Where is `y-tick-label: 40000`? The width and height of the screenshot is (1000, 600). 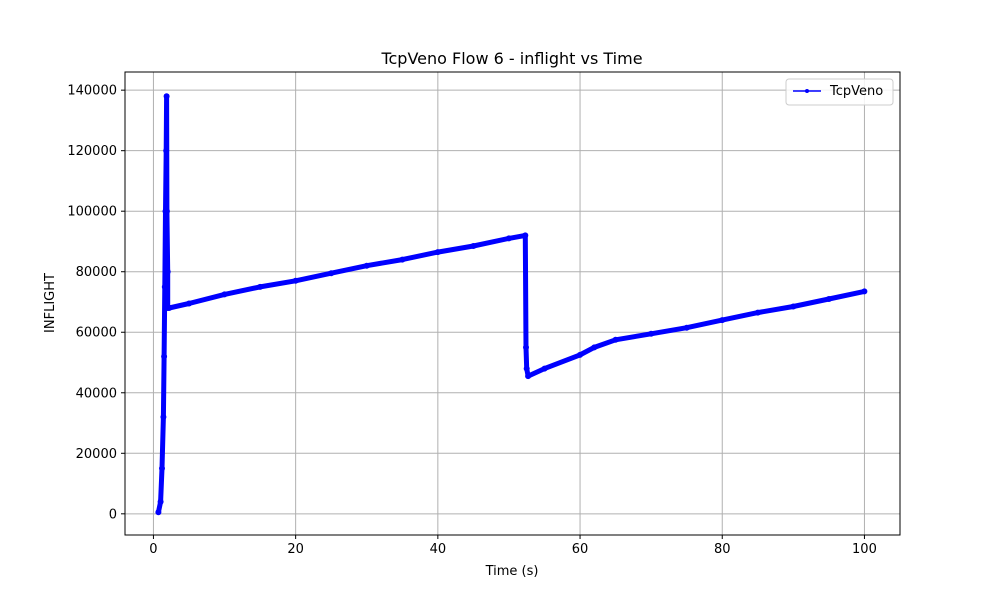
y-tick-label: 40000 is located at coordinates (96, 393).